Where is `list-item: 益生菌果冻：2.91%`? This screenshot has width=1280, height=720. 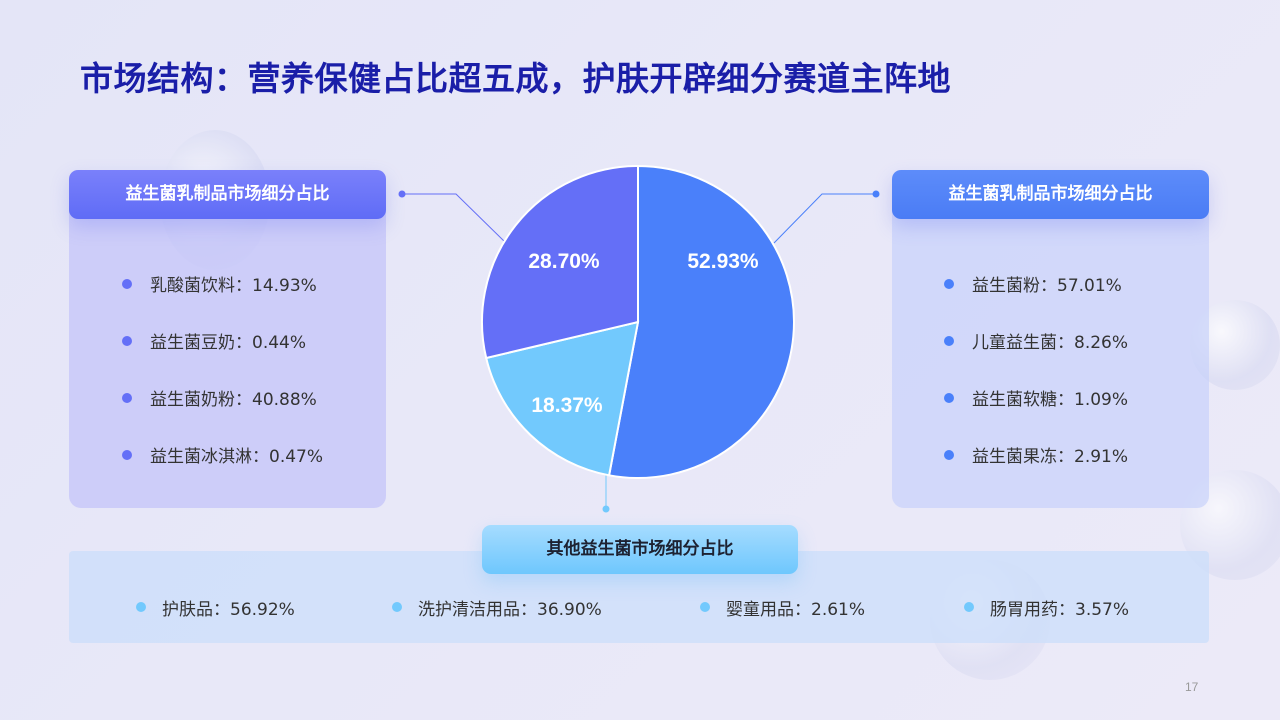
list-item: 益生菌果冻：2.91% is located at coordinates (1036, 454).